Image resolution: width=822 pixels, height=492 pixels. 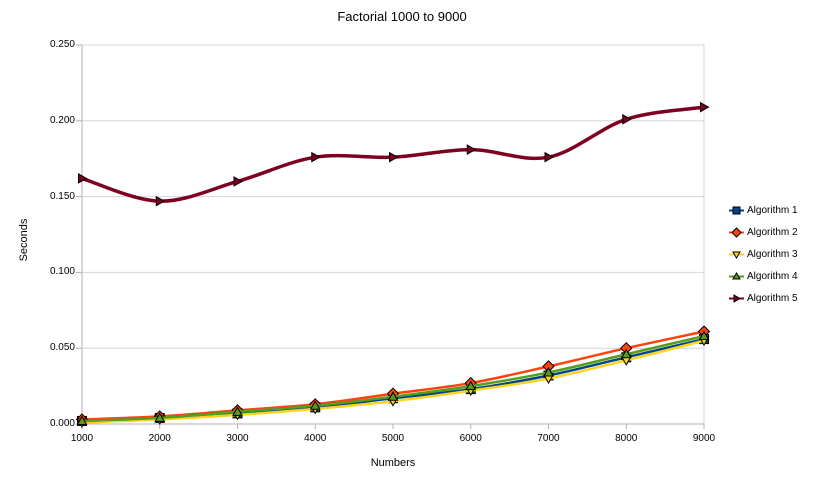 I want to click on square-icon, so click(x=736, y=210).